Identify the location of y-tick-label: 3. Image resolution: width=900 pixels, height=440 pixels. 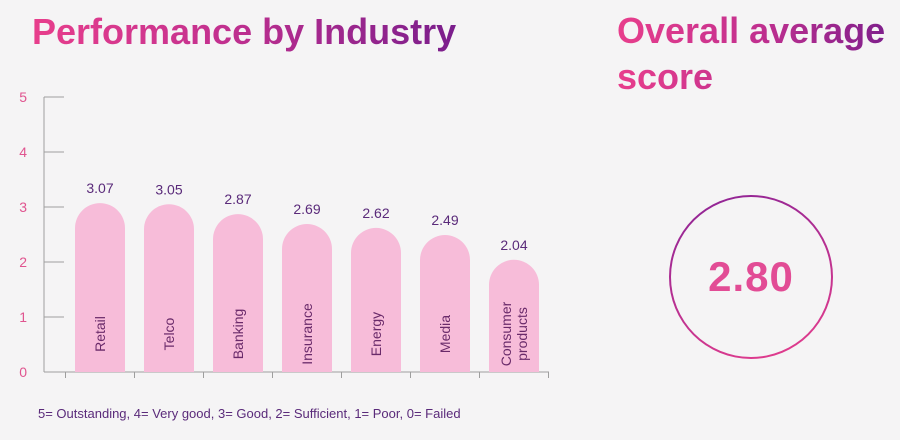
(23, 207).